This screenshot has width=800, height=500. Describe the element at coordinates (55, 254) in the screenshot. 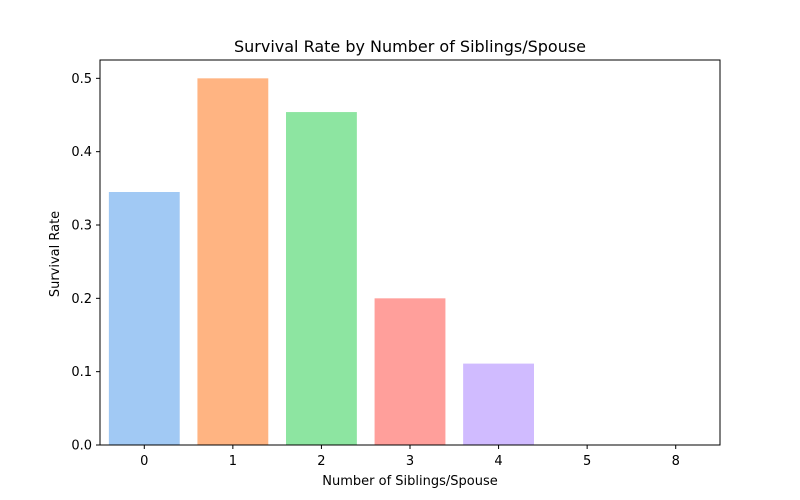

I see `y-axis-label: Survival Rate` at that location.